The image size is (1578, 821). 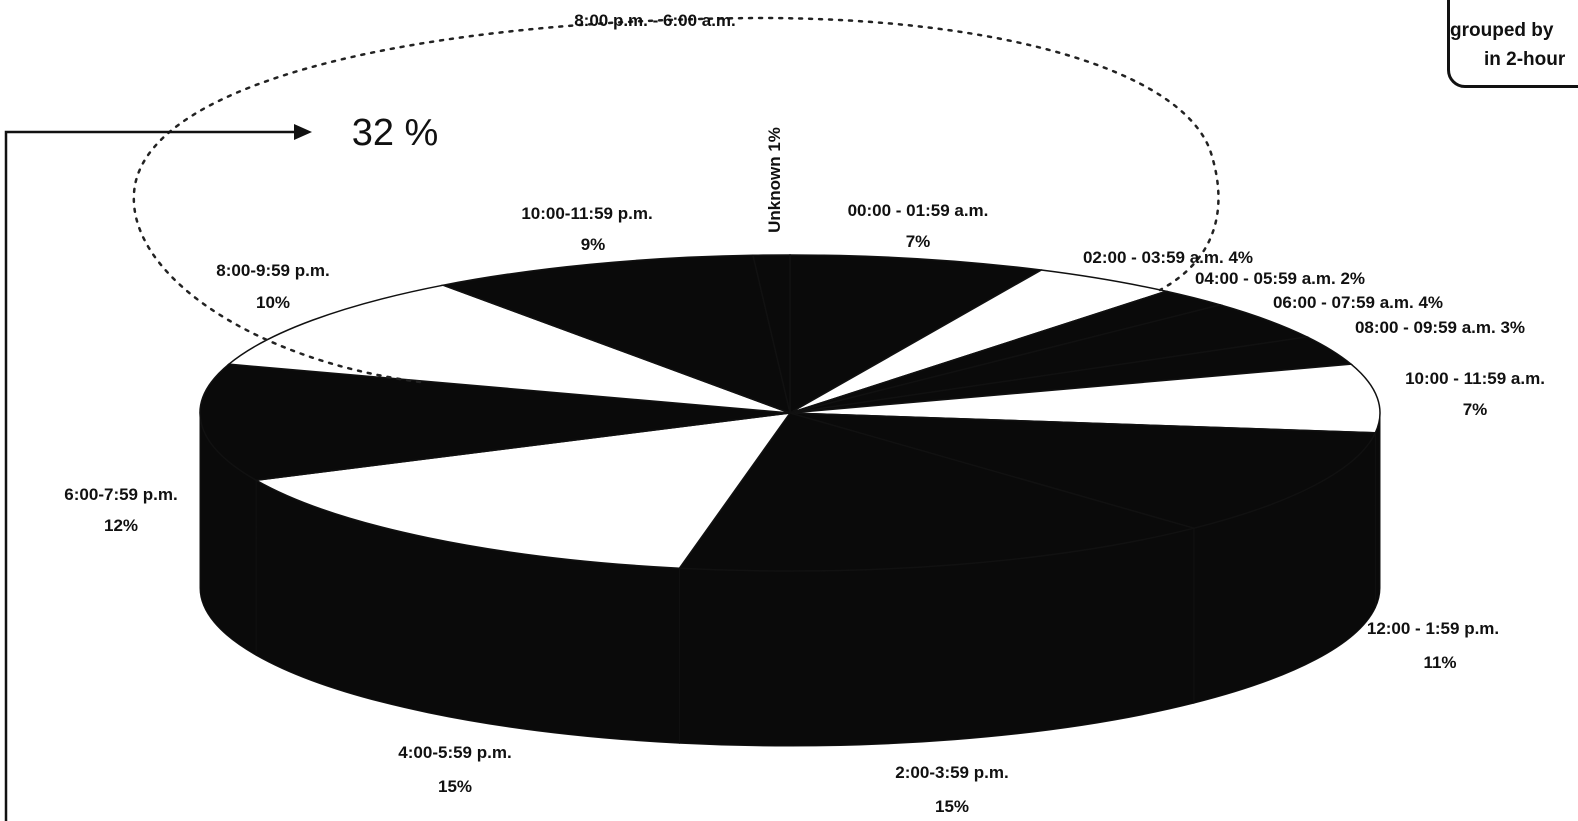 What do you see at coordinates (774, 180) in the screenshot?
I see `slice-label-unknown: Unknown 1%` at bounding box center [774, 180].